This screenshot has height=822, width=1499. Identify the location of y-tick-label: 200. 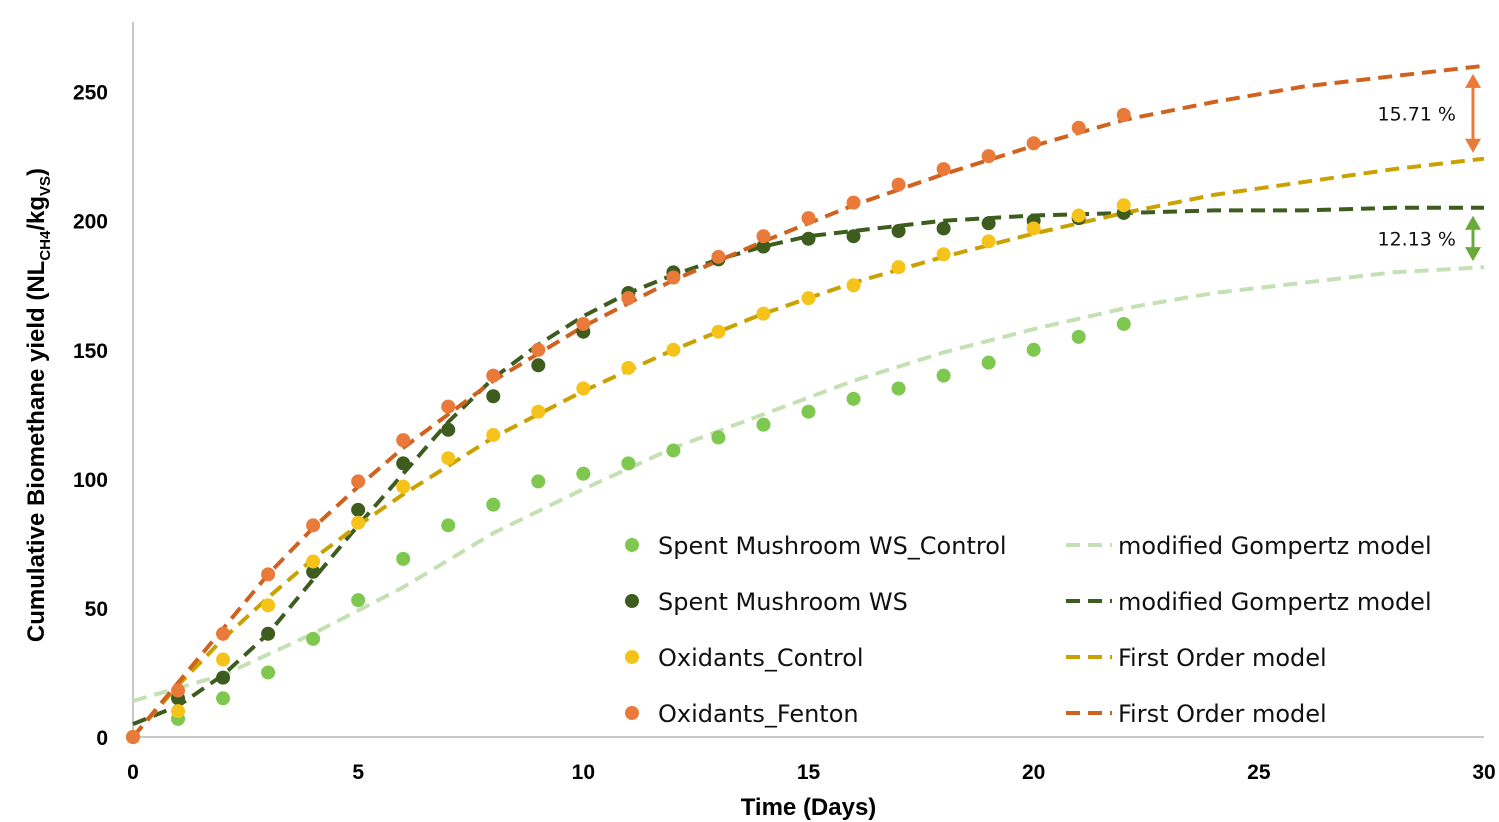
(90, 222).